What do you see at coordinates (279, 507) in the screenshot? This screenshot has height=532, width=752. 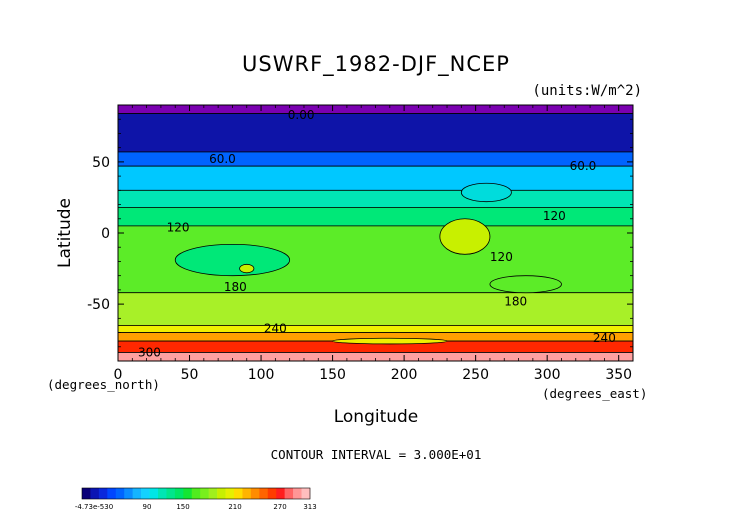 I see `colorbar-tick-label: 270` at bounding box center [279, 507].